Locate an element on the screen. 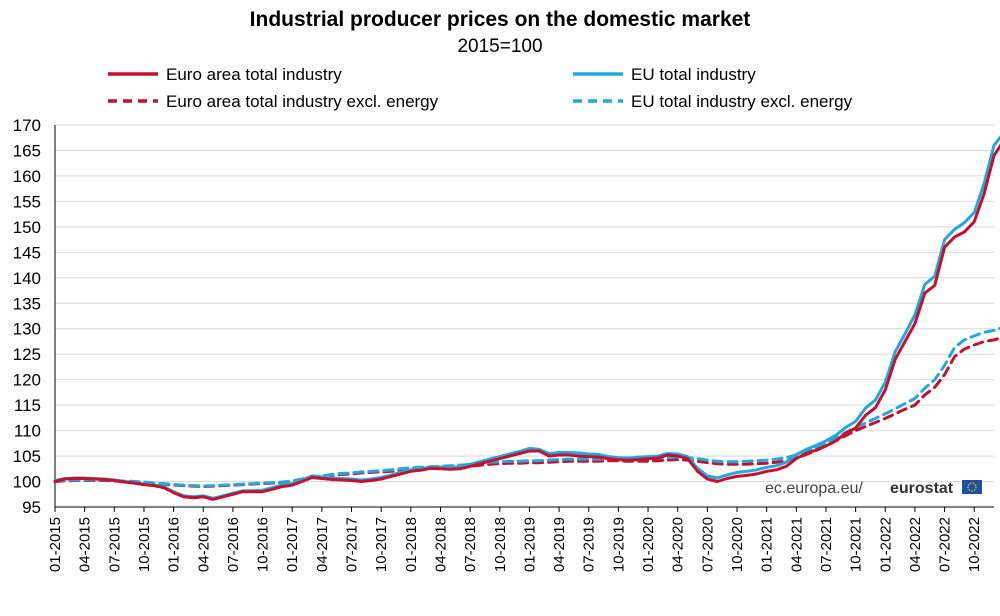  legend-label: EU total industry is located at coordinates (693, 74).